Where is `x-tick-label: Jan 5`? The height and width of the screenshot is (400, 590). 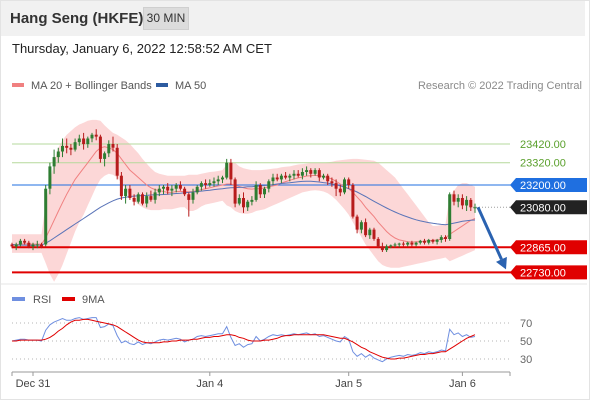 x-tick-label: Jan 5 is located at coordinates (348, 384).